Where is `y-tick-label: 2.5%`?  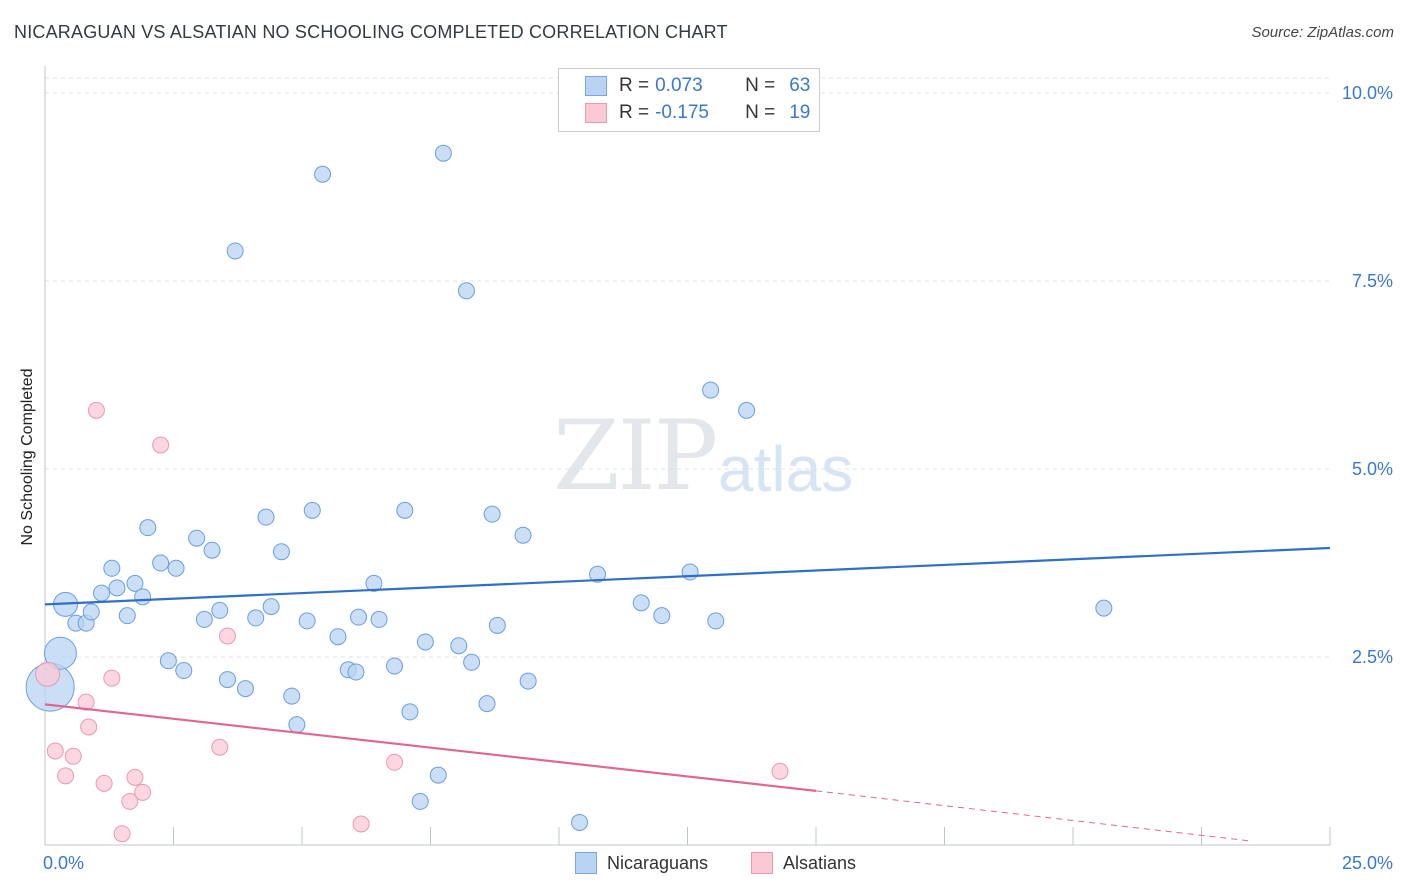 y-tick-label: 2.5% is located at coordinates (1372, 657).